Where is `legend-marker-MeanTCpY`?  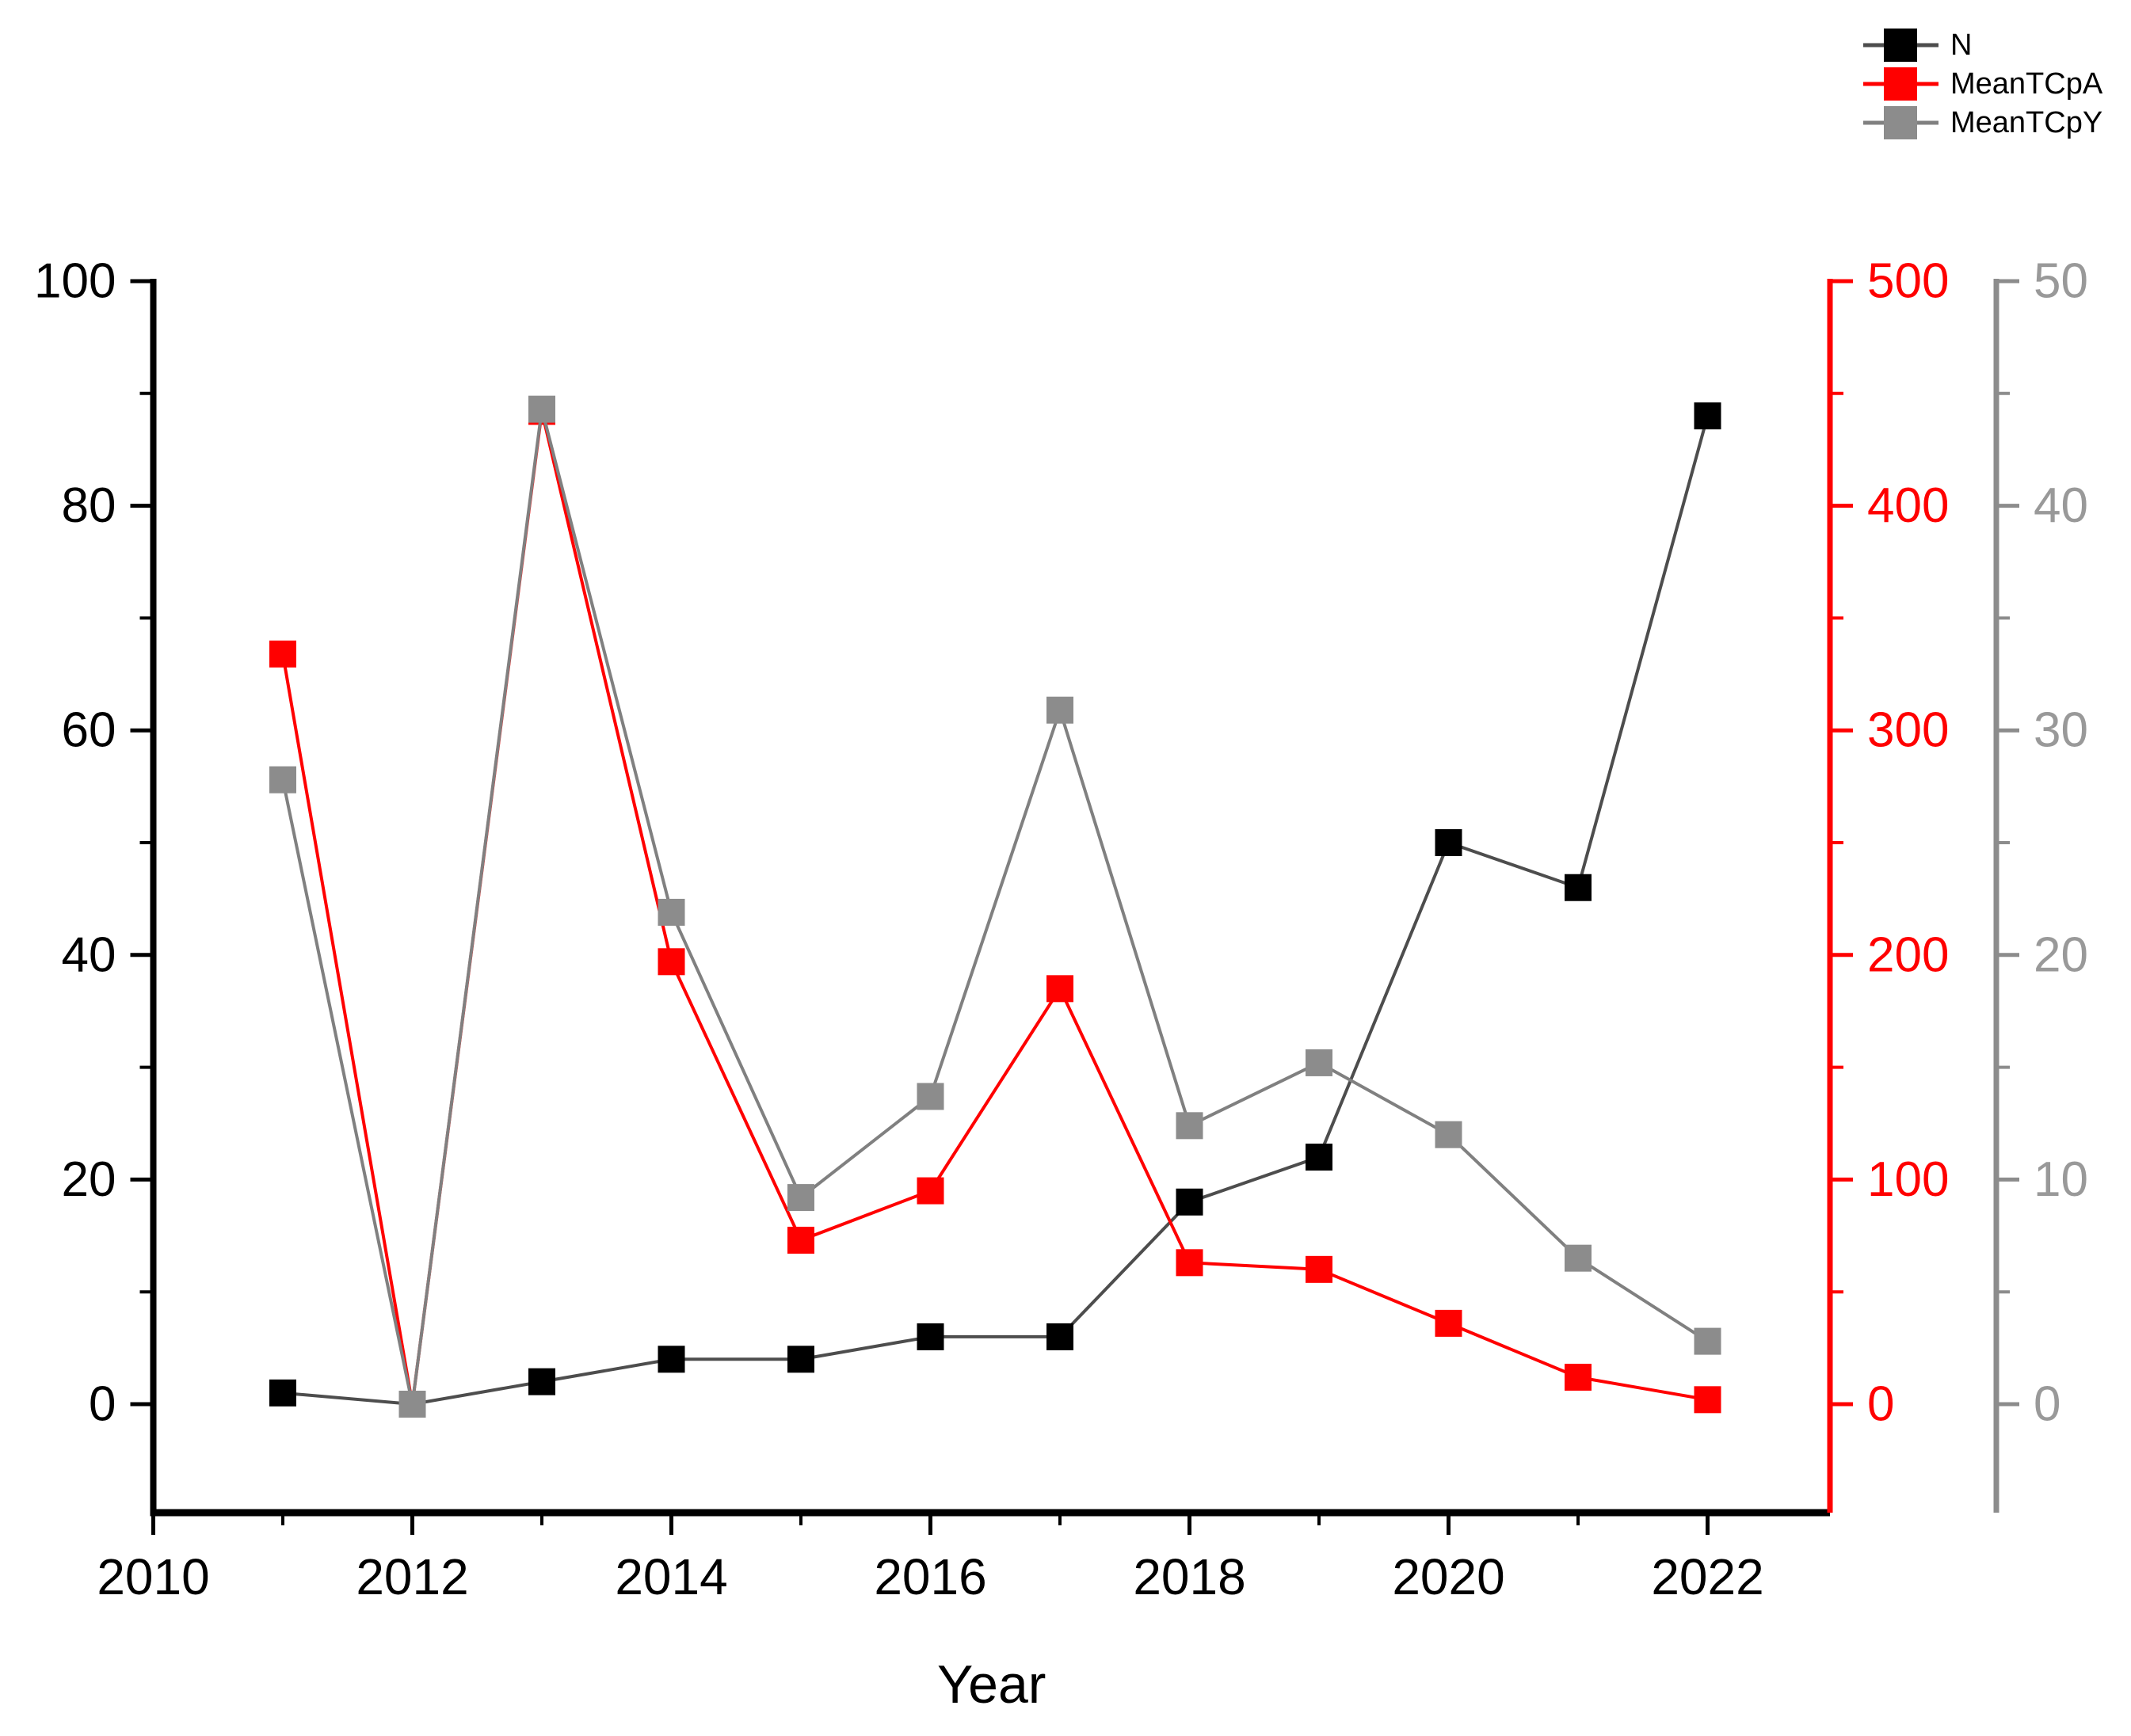
legend-marker-MeanTCpY is located at coordinates (1900, 122).